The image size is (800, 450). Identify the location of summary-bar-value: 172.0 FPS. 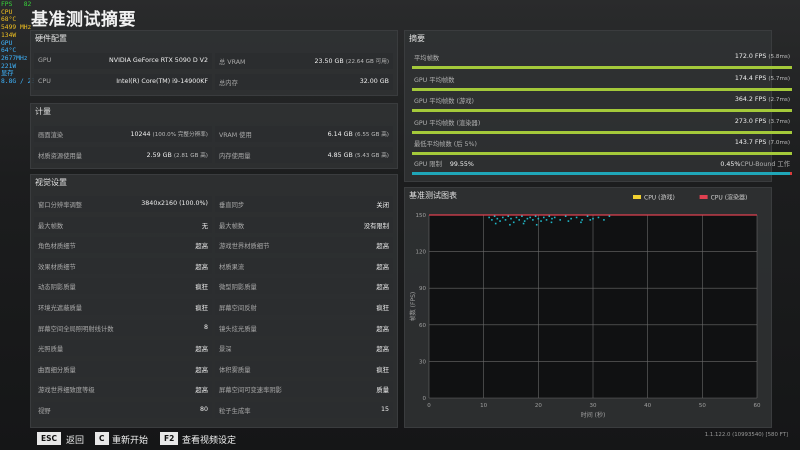
(750, 56).